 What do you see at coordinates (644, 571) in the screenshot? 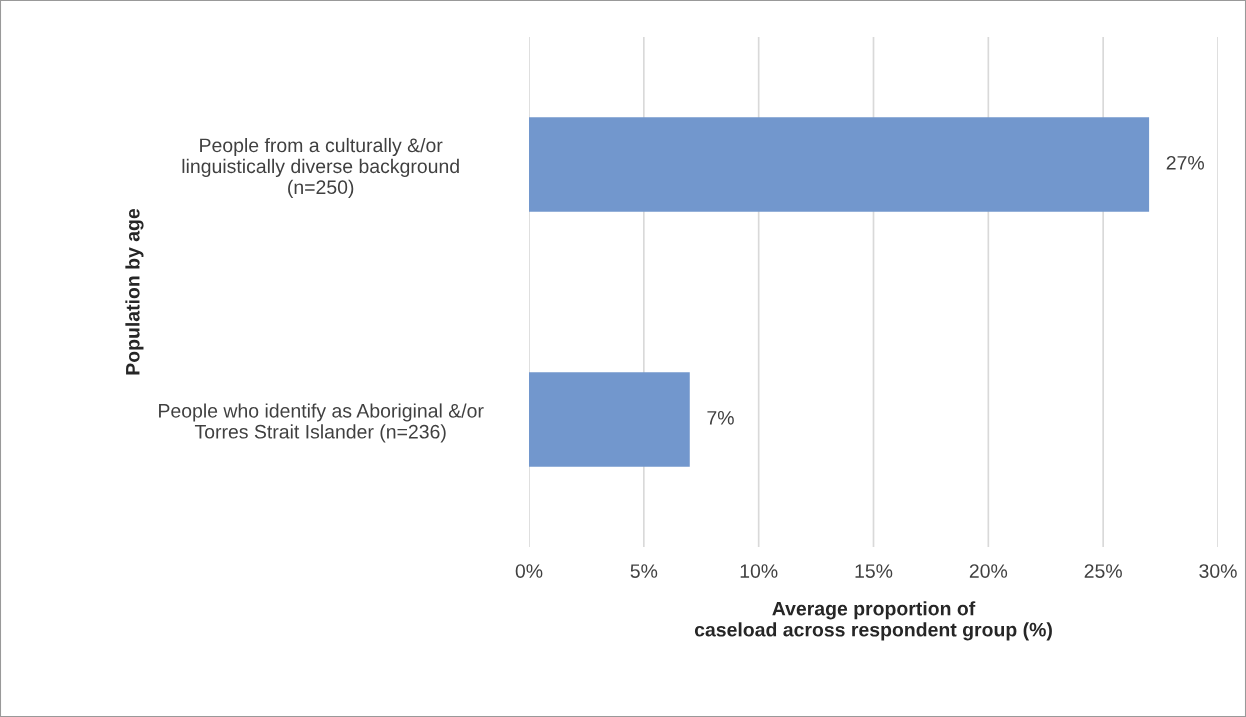
I see `x-tick-label: 5%` at bounding box center [644, 571].